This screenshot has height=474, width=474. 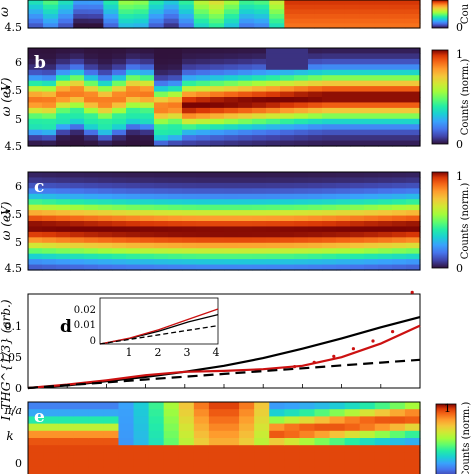 What do you see at coordinates (459, 144) in the screenshot?
I see `colorbar-b-tick-min: 0` at bounding box center [459, 144].